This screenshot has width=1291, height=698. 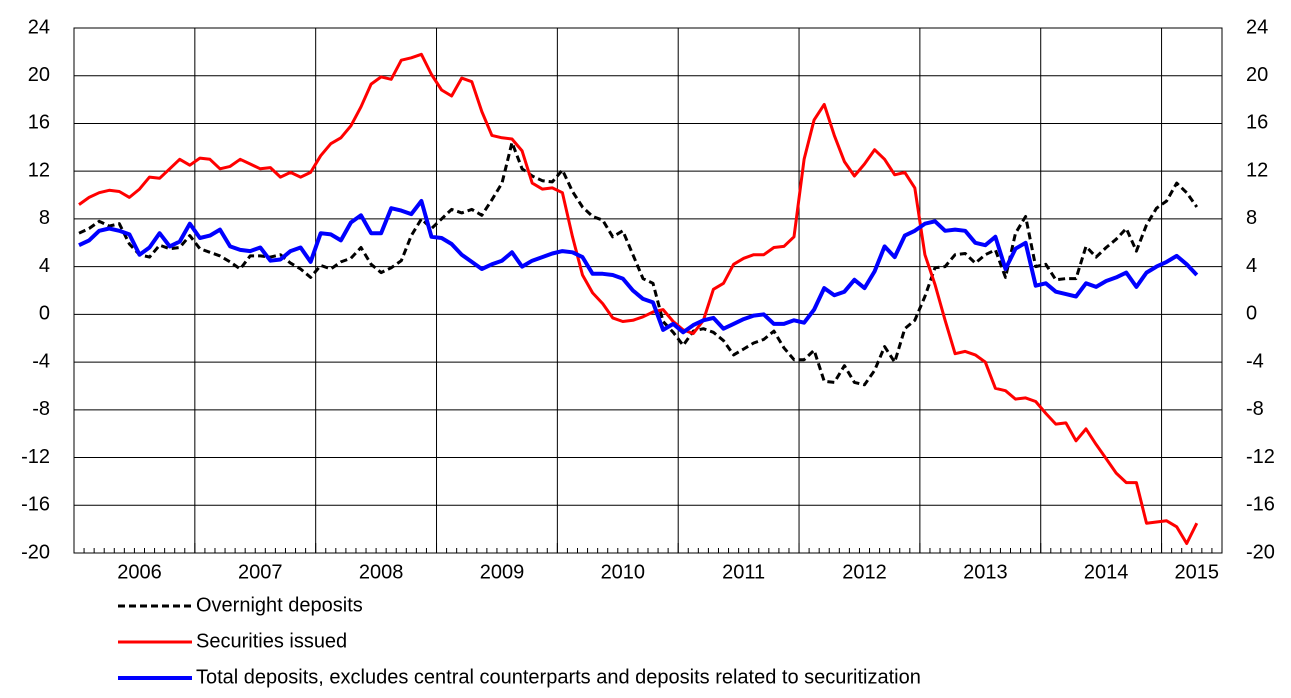 What do you see at coordinates (39, 27) in the screenshot?
I see `y-tick-label: 24` at bounding box center [39, 27].